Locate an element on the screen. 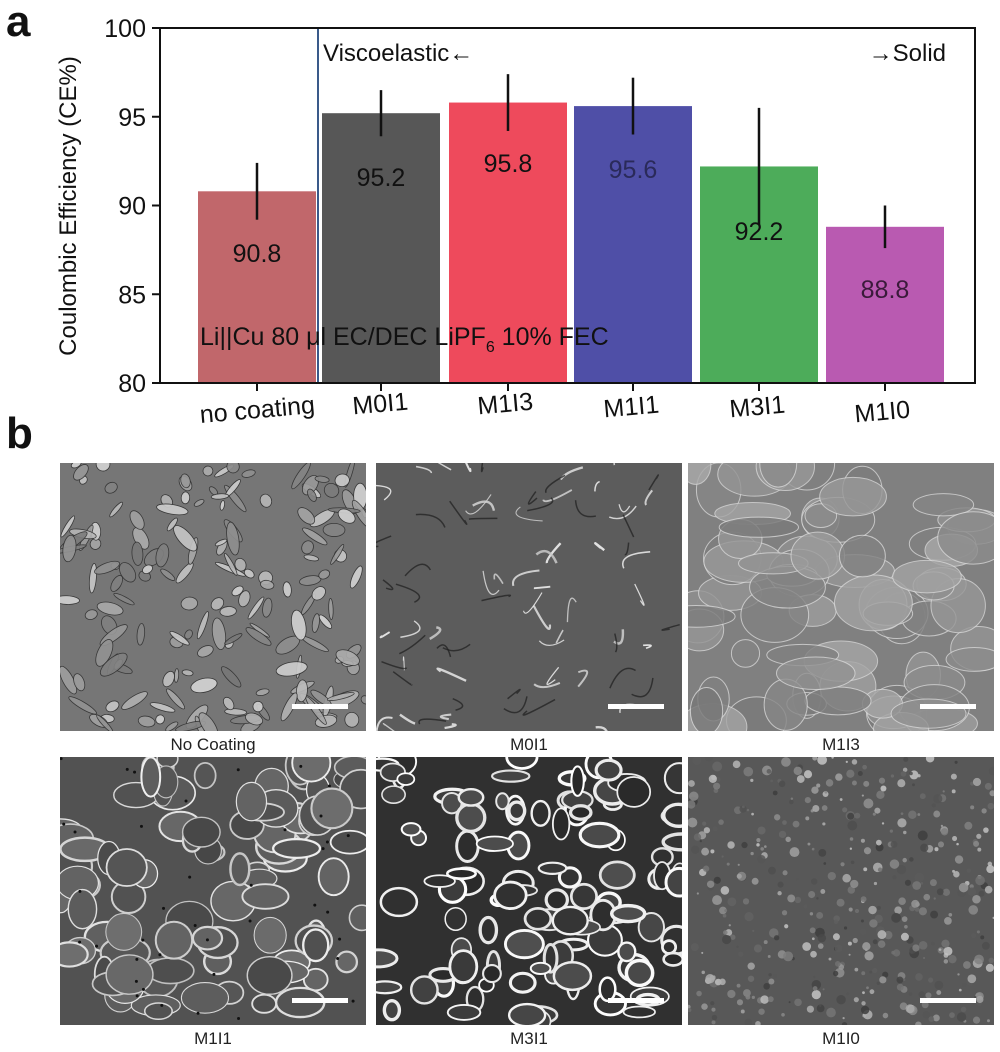 The image size is (1000, 1052). x-tick-label-3: M1I1 is located at coordinates (631, 407).